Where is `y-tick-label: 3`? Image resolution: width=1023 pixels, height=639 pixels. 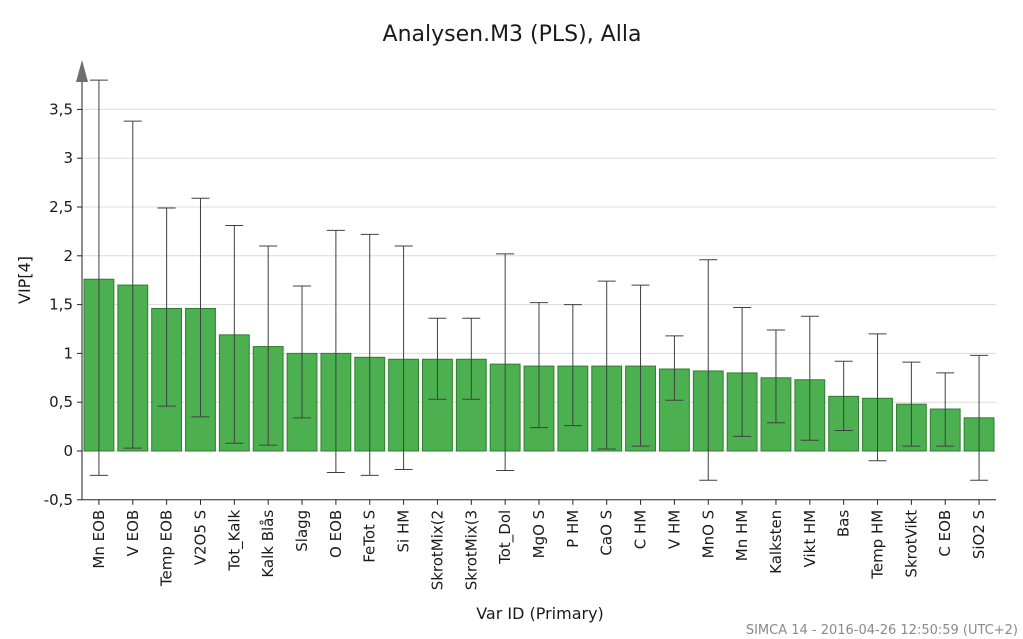
y-tick-label: 3 is located at coordinates (68, 158).